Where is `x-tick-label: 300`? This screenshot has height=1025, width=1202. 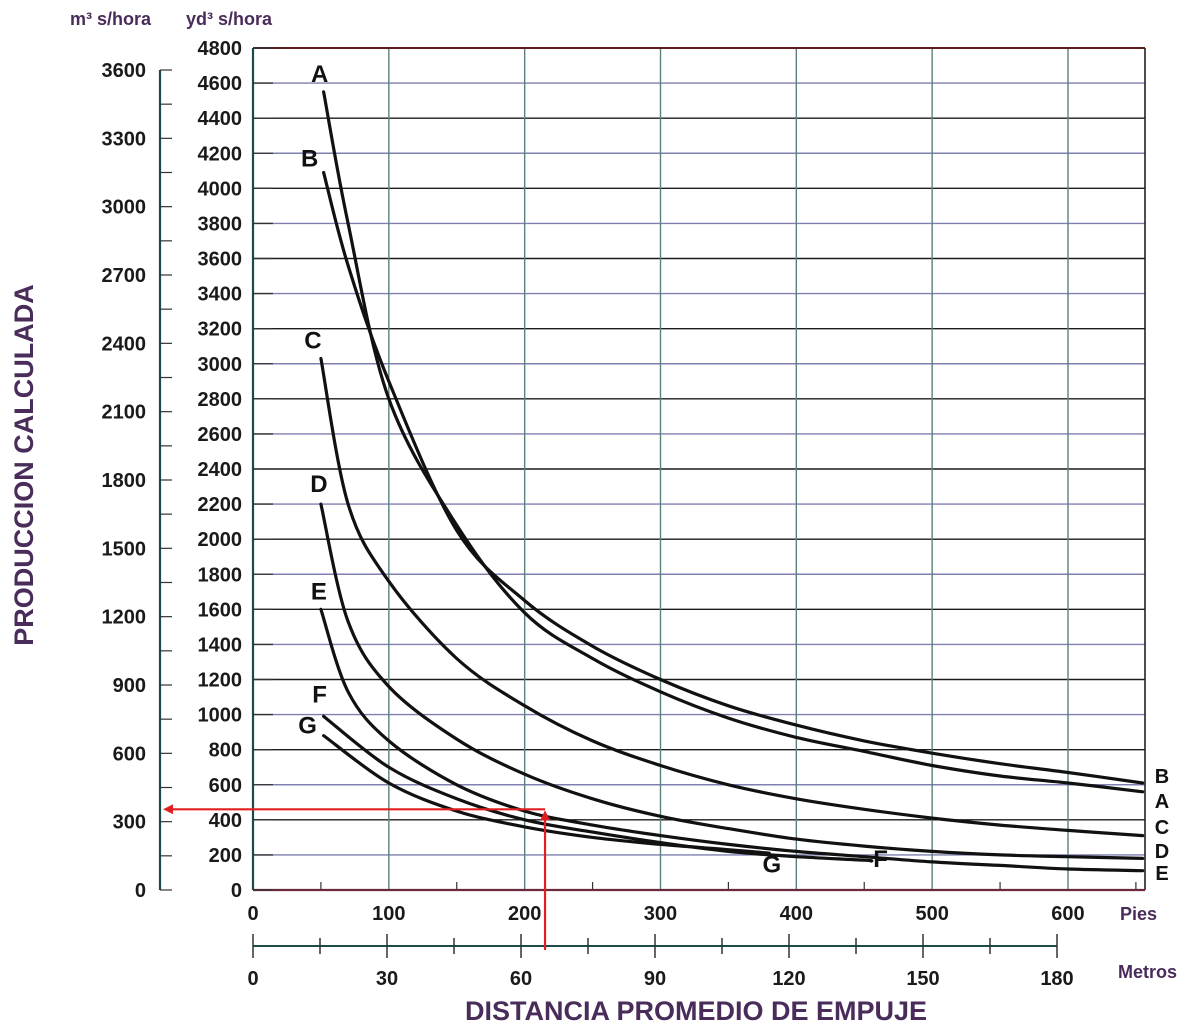 x-tick-label: 300 is located at coordinates (660, 914).